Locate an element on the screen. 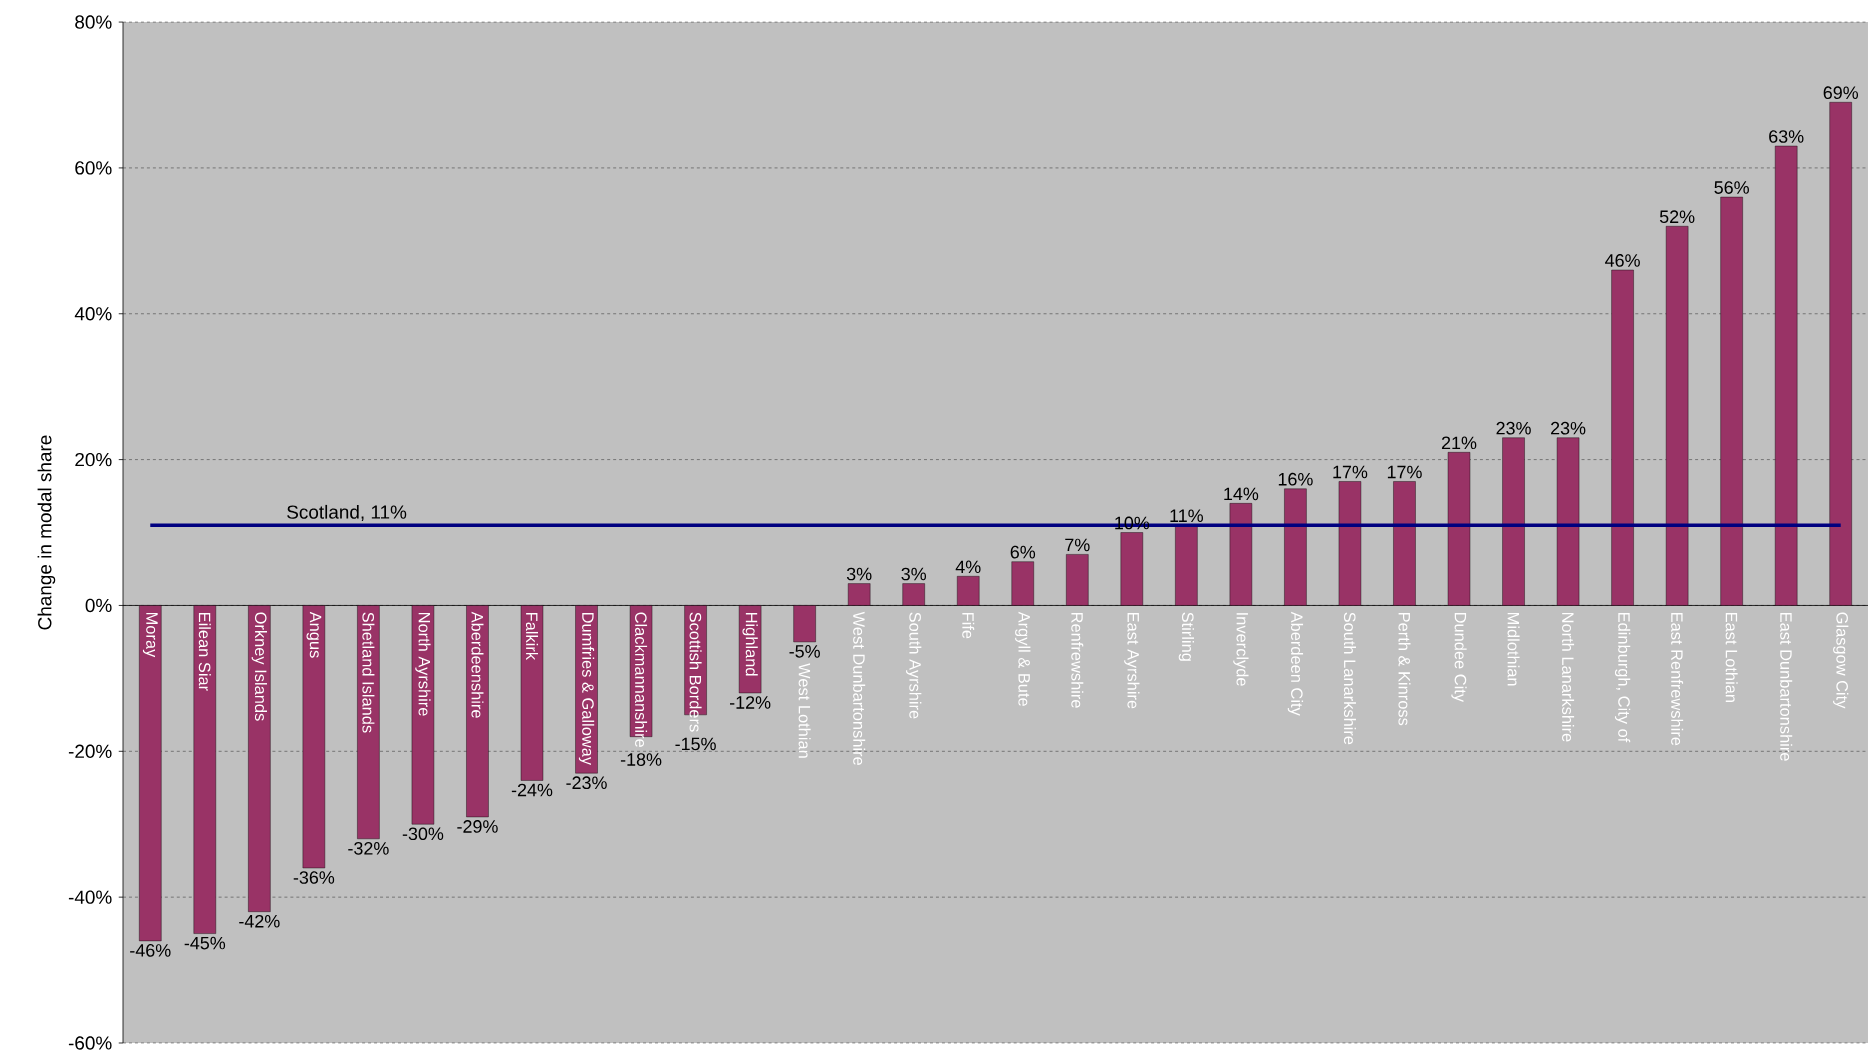 Image resolution: width=1870 pixels, height=1056 pixels. data-label: -30% is located at coordinates (423, 834).